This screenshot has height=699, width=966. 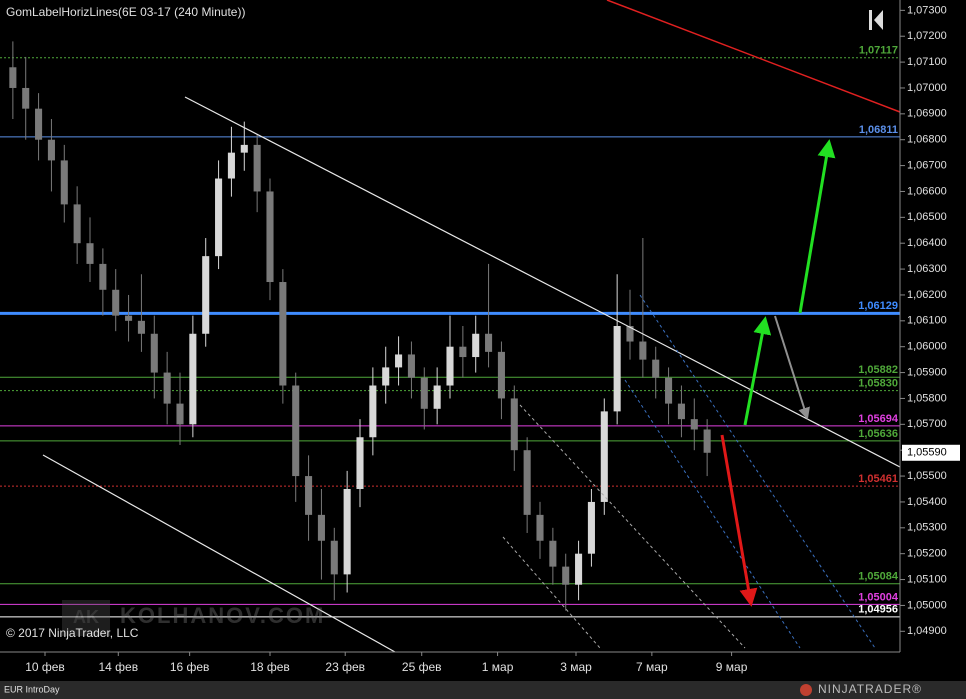 I want to click on y-tick-label: 1,05500, so click(x=927, y=476).